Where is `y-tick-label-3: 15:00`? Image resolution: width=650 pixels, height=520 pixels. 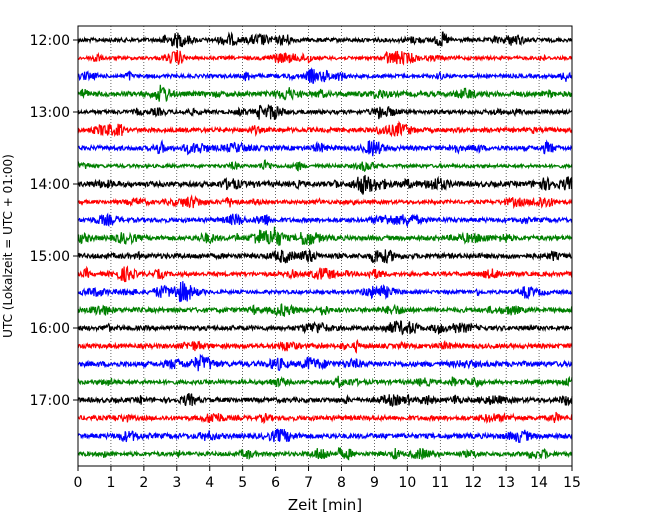
y-tick-label-3: 15:00 is located at coordinates (50, 257).